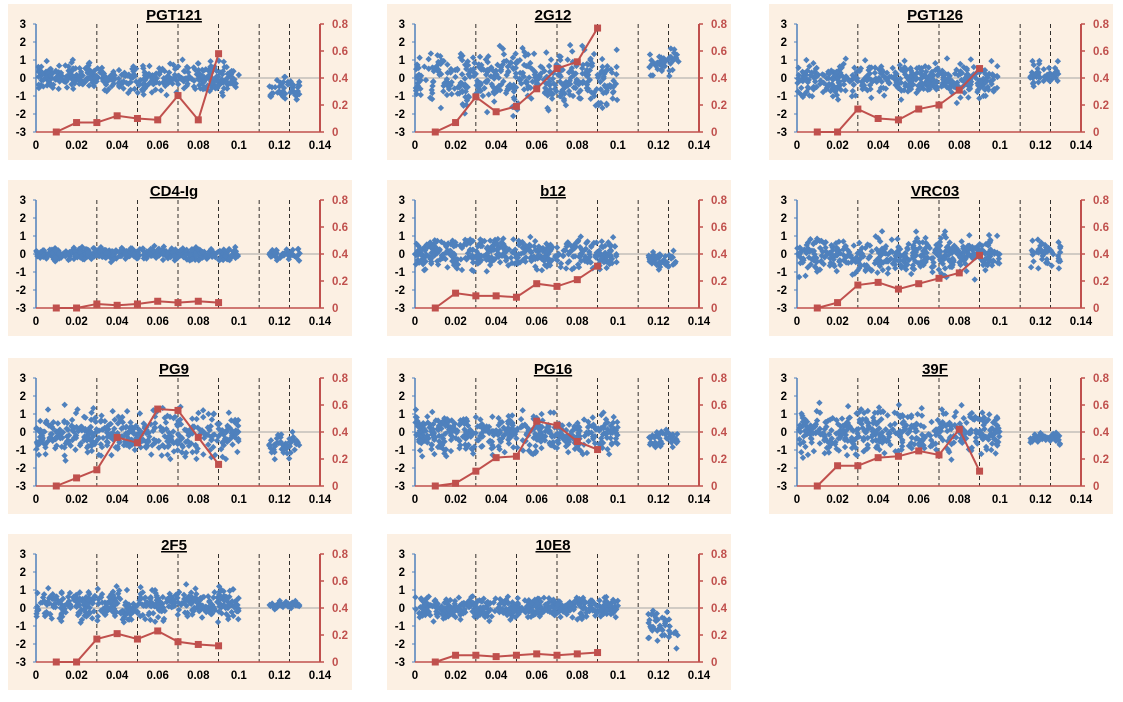  I want to click on chart-title: VRC03, so click(935, 191).